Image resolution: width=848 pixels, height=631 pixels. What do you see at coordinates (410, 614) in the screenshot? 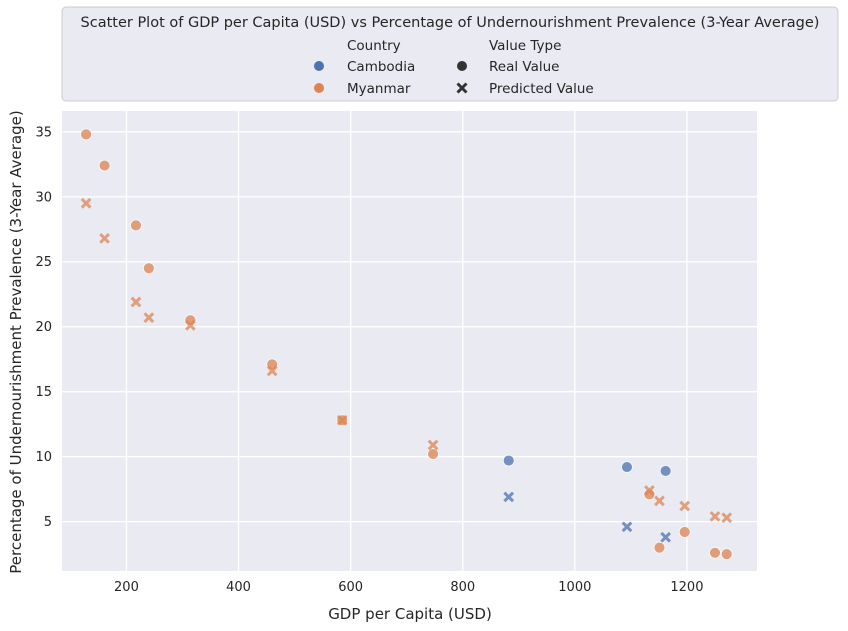
I see `x-axis-label: GDP per Capita (USD)` at bounding box center [410, 614].